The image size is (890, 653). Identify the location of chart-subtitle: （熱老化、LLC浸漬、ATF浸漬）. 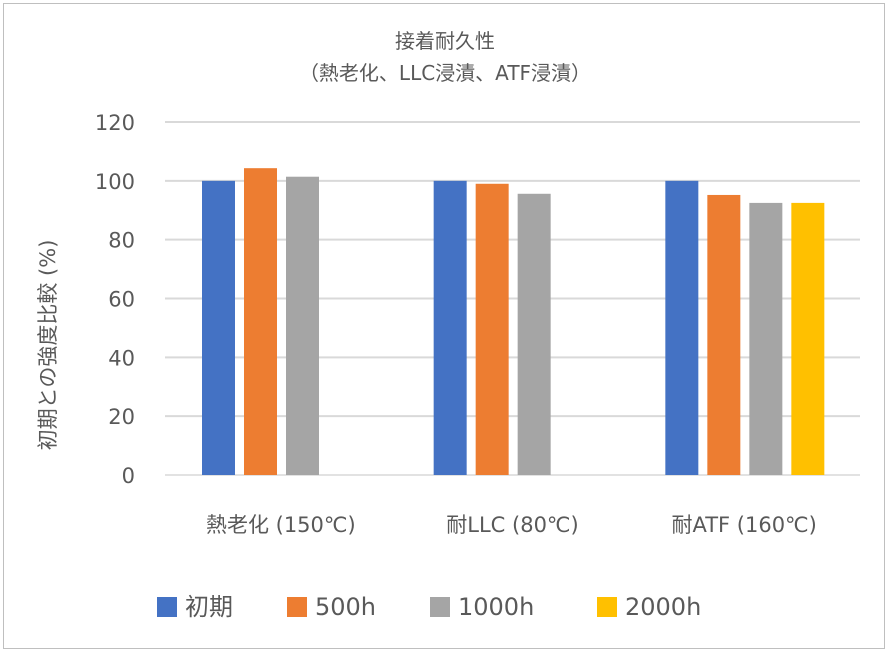
(445, 73).